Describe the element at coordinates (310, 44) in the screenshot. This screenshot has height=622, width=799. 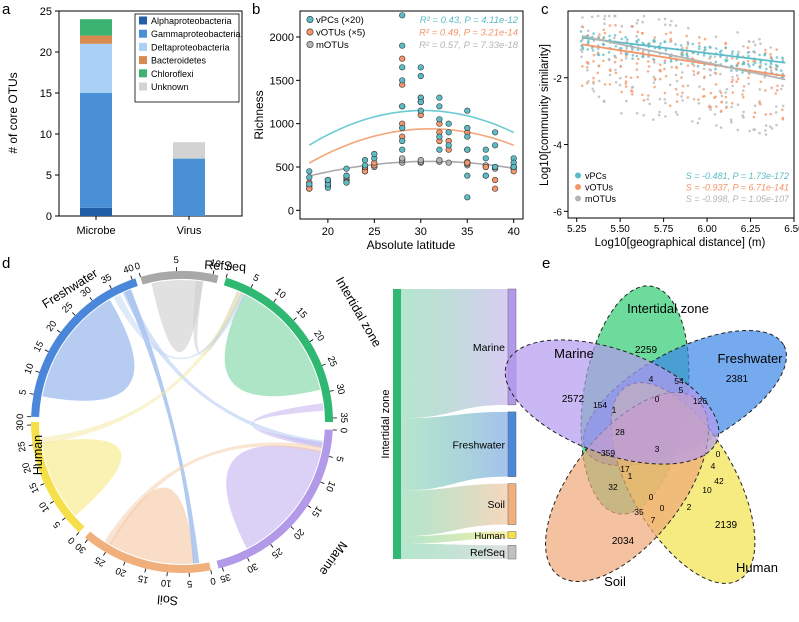
I see `legend-marker-b` at that location.